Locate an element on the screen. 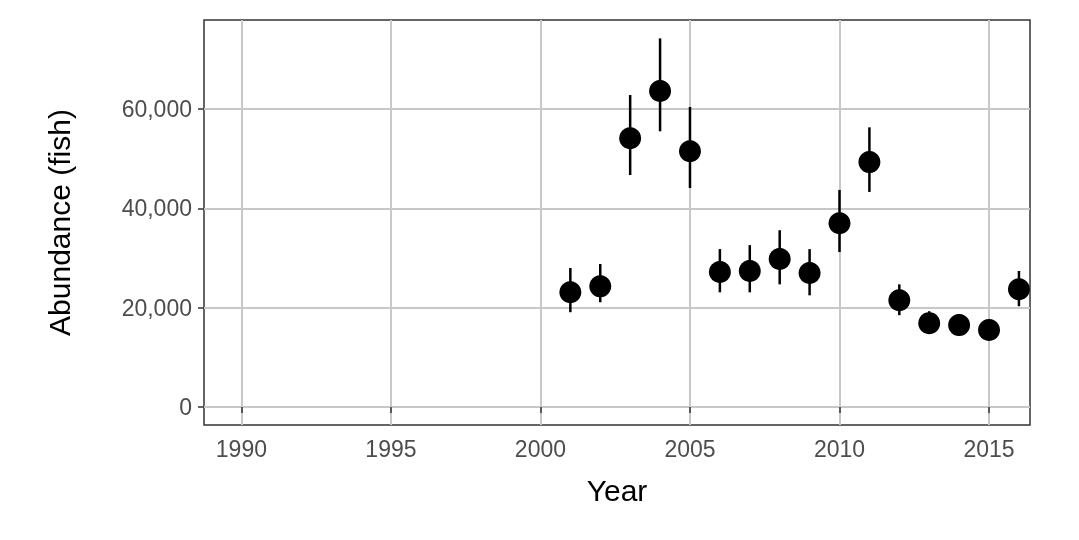  x-tick-label: 2000 is located at coordinates (540, 448).